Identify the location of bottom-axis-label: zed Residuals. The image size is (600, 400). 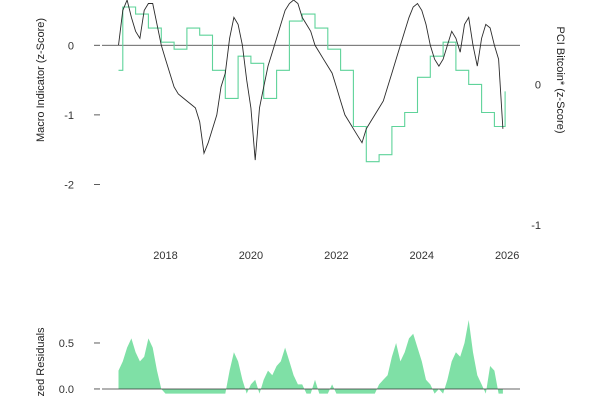
(41, 362).